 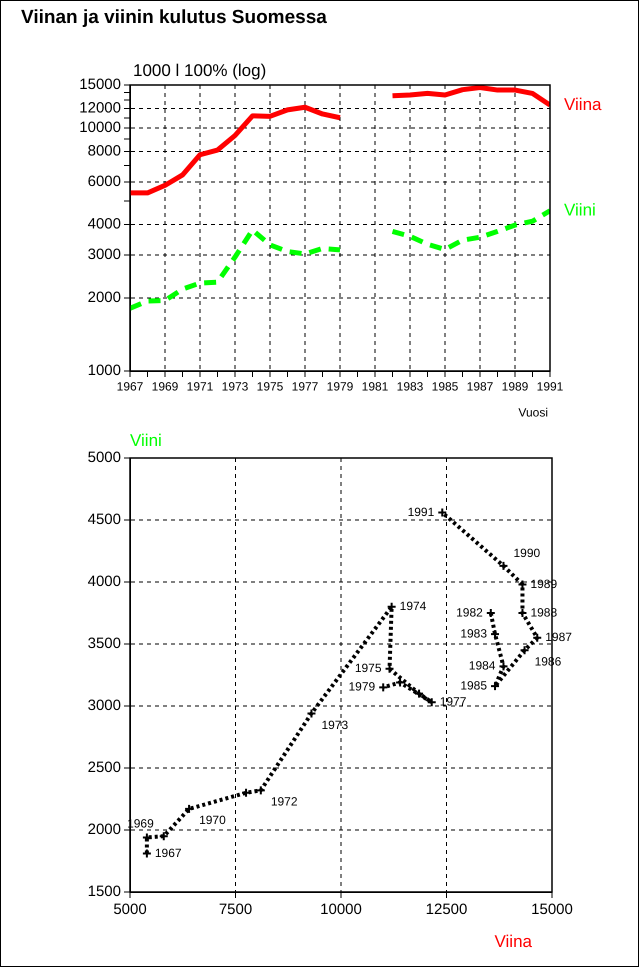 I want to click on x-tick-label: 1967, so click(x=130, y=387).